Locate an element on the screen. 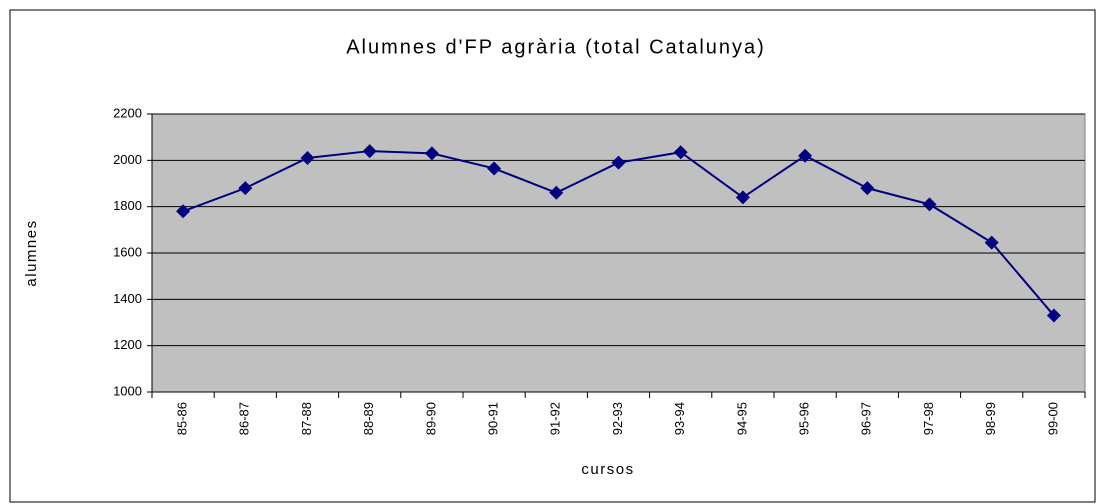 The width and height of the screenshot is (1098, 504). x-tick-label: 88-89 is located at coordinates (368, 418).